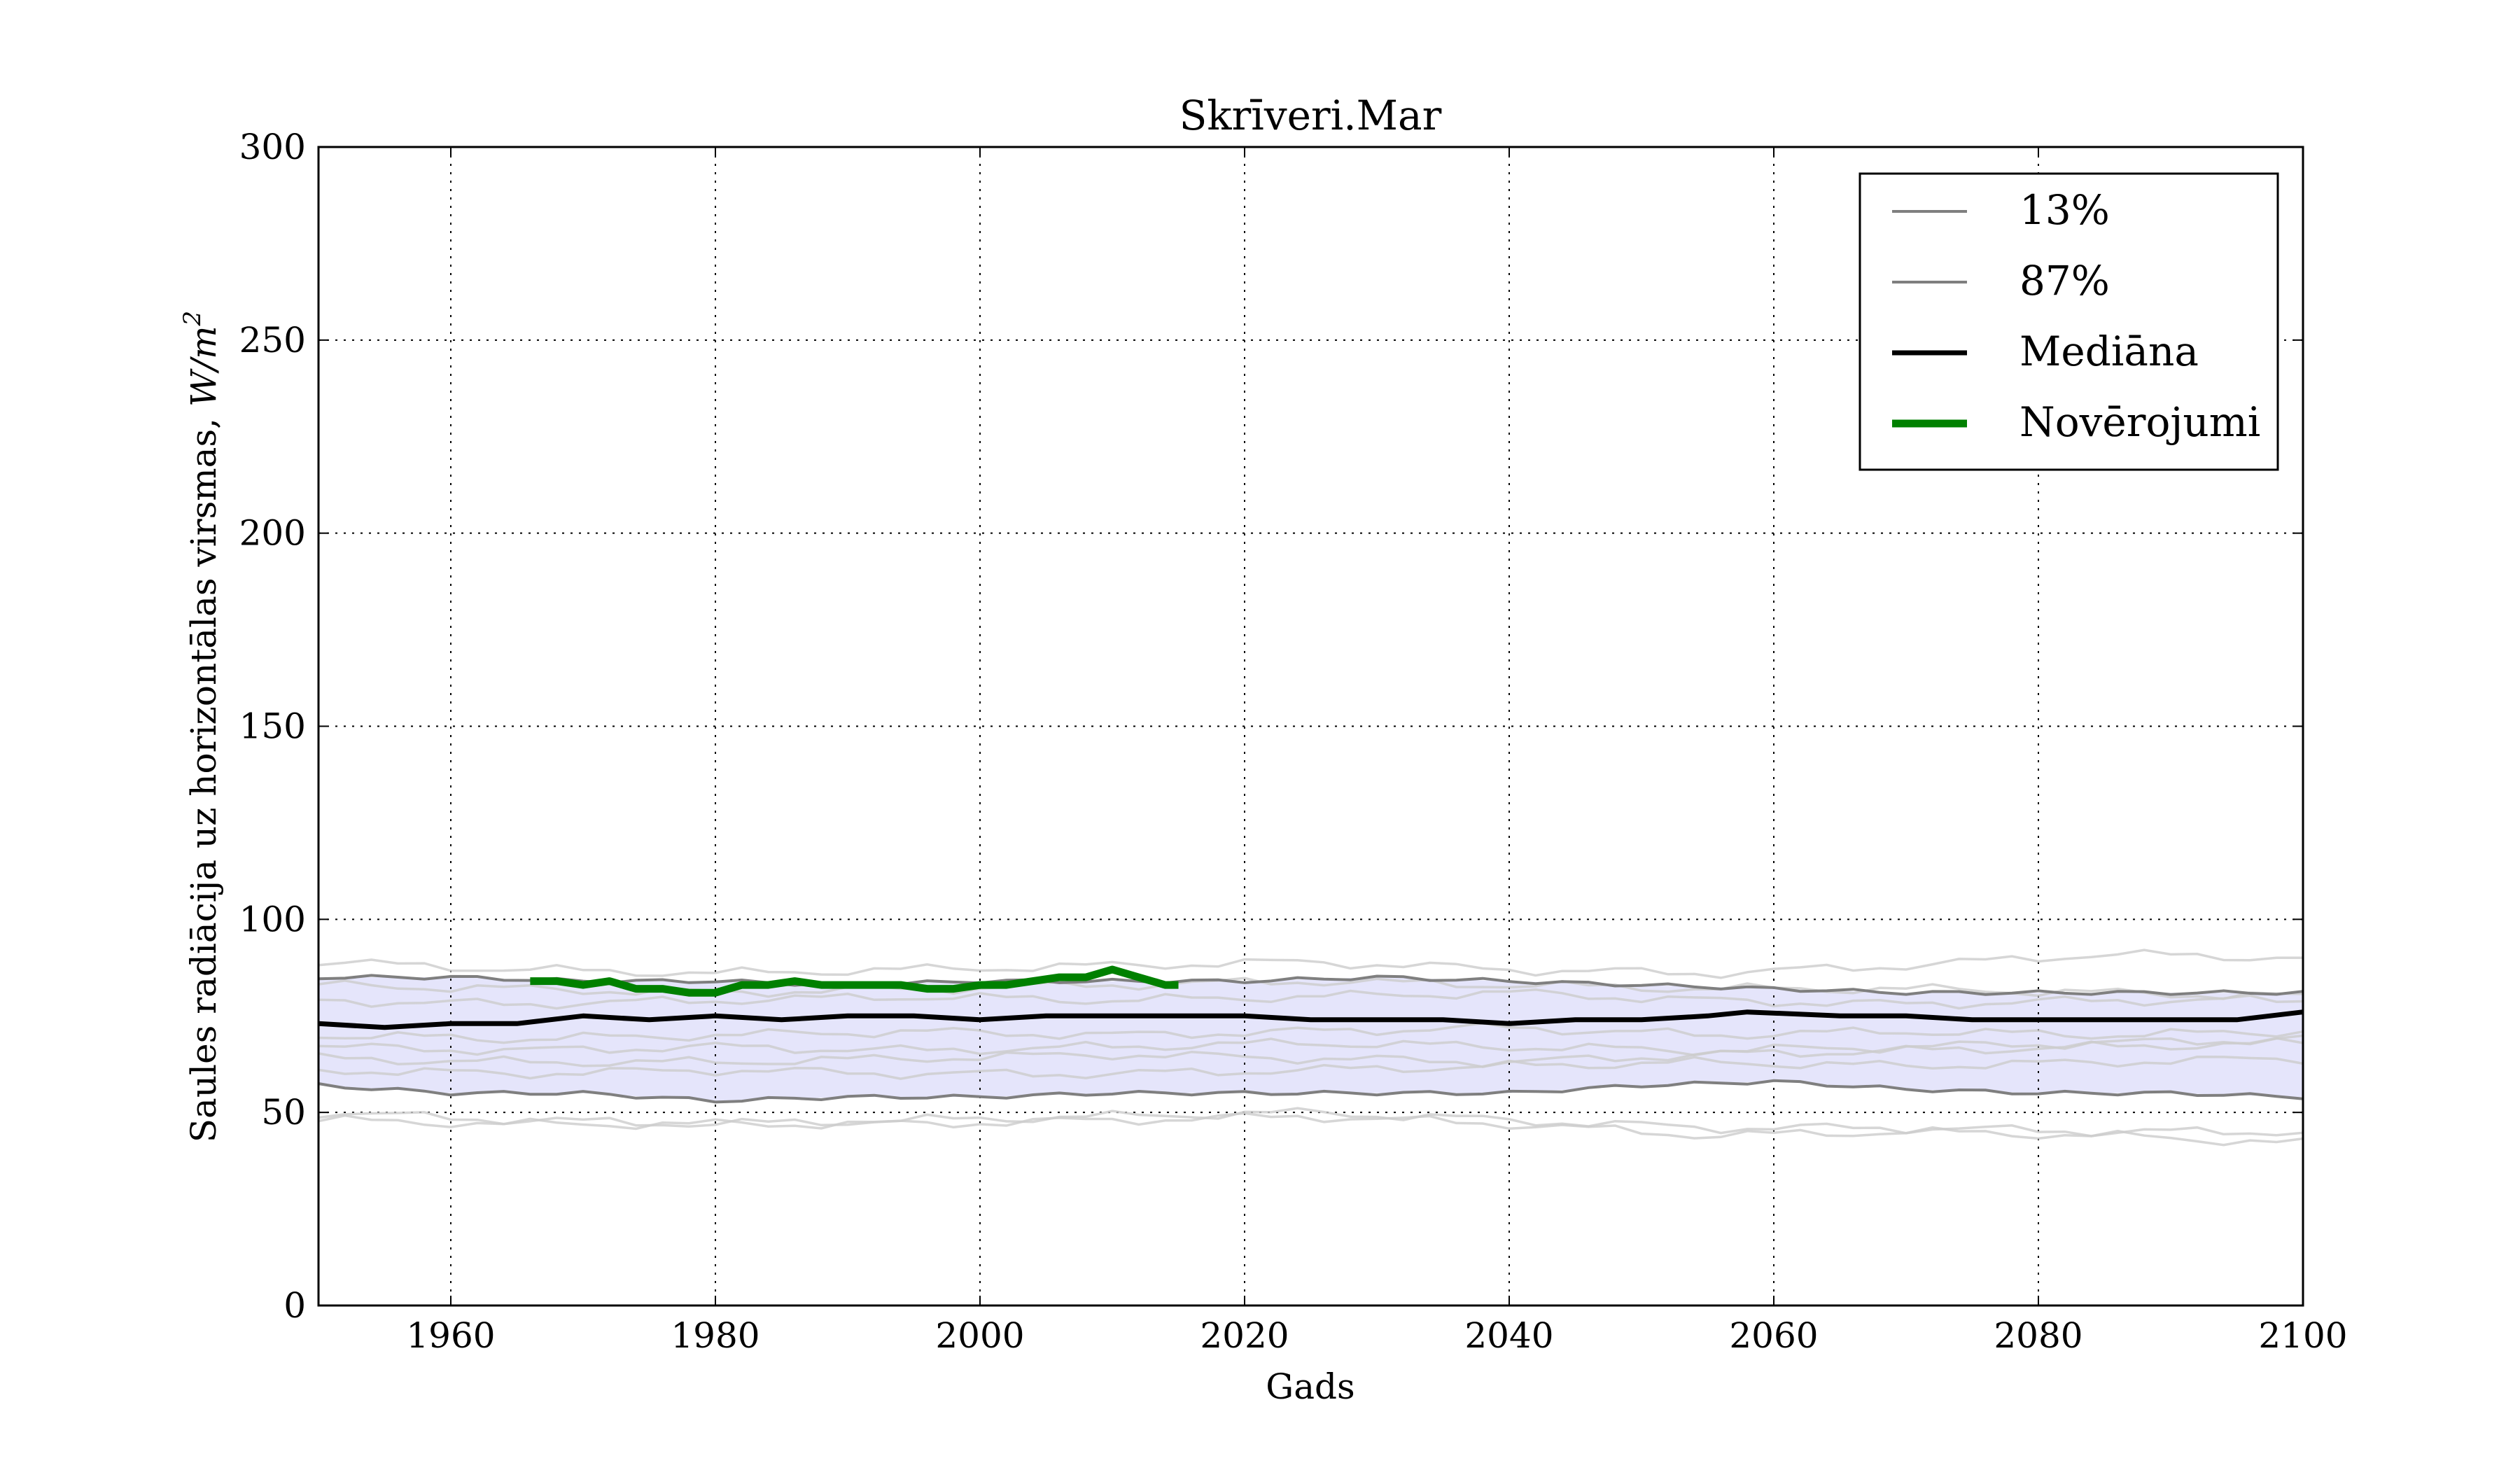  I want to click on percentile-band, so click(1310, 1039).